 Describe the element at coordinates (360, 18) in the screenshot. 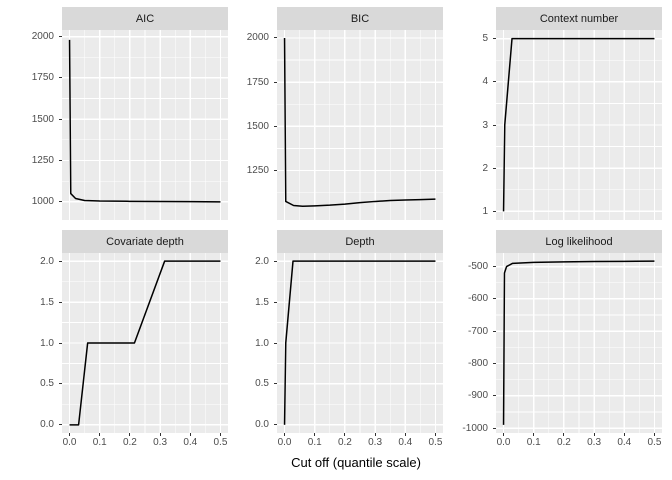

I see `facet-title: BIC` at that location.